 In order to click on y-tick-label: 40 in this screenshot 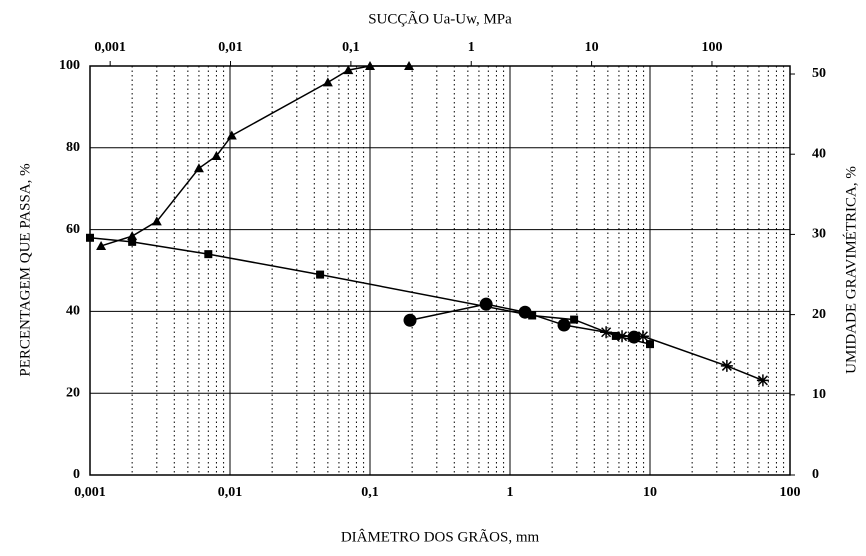, I will do `click(73, 311)`.